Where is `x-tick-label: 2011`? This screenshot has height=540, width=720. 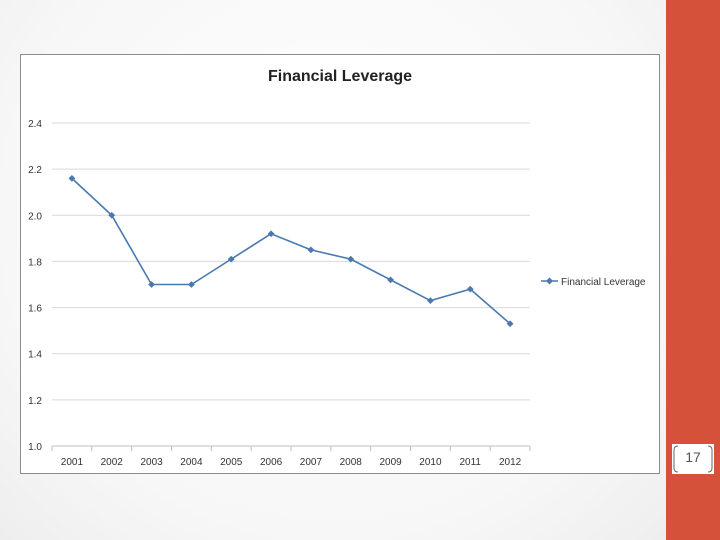 x-tick-label: 2011 is located at coordinates (470, 462).